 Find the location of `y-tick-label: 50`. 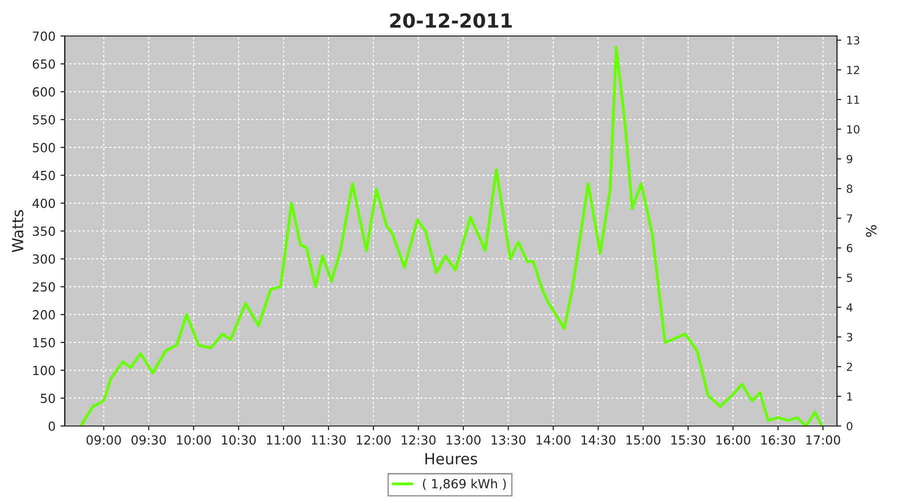

y-tick-label: 50 is located at coordinates (47, 399).